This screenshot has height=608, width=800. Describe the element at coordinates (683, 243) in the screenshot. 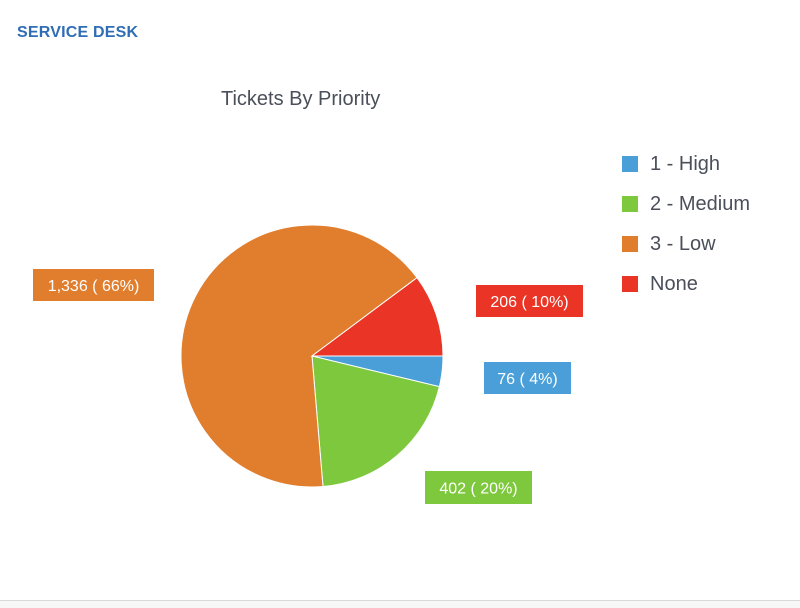

I see `legend-label-low: 3 - Low` at that location.